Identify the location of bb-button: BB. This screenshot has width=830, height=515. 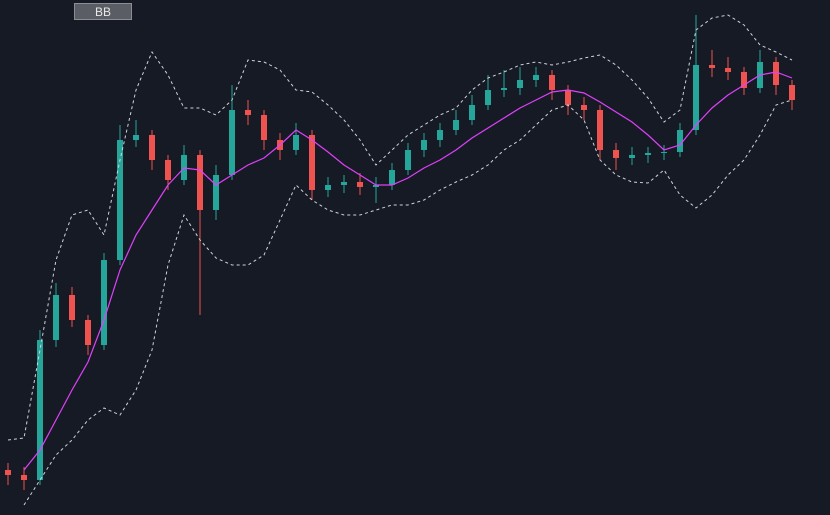
(103, 11).